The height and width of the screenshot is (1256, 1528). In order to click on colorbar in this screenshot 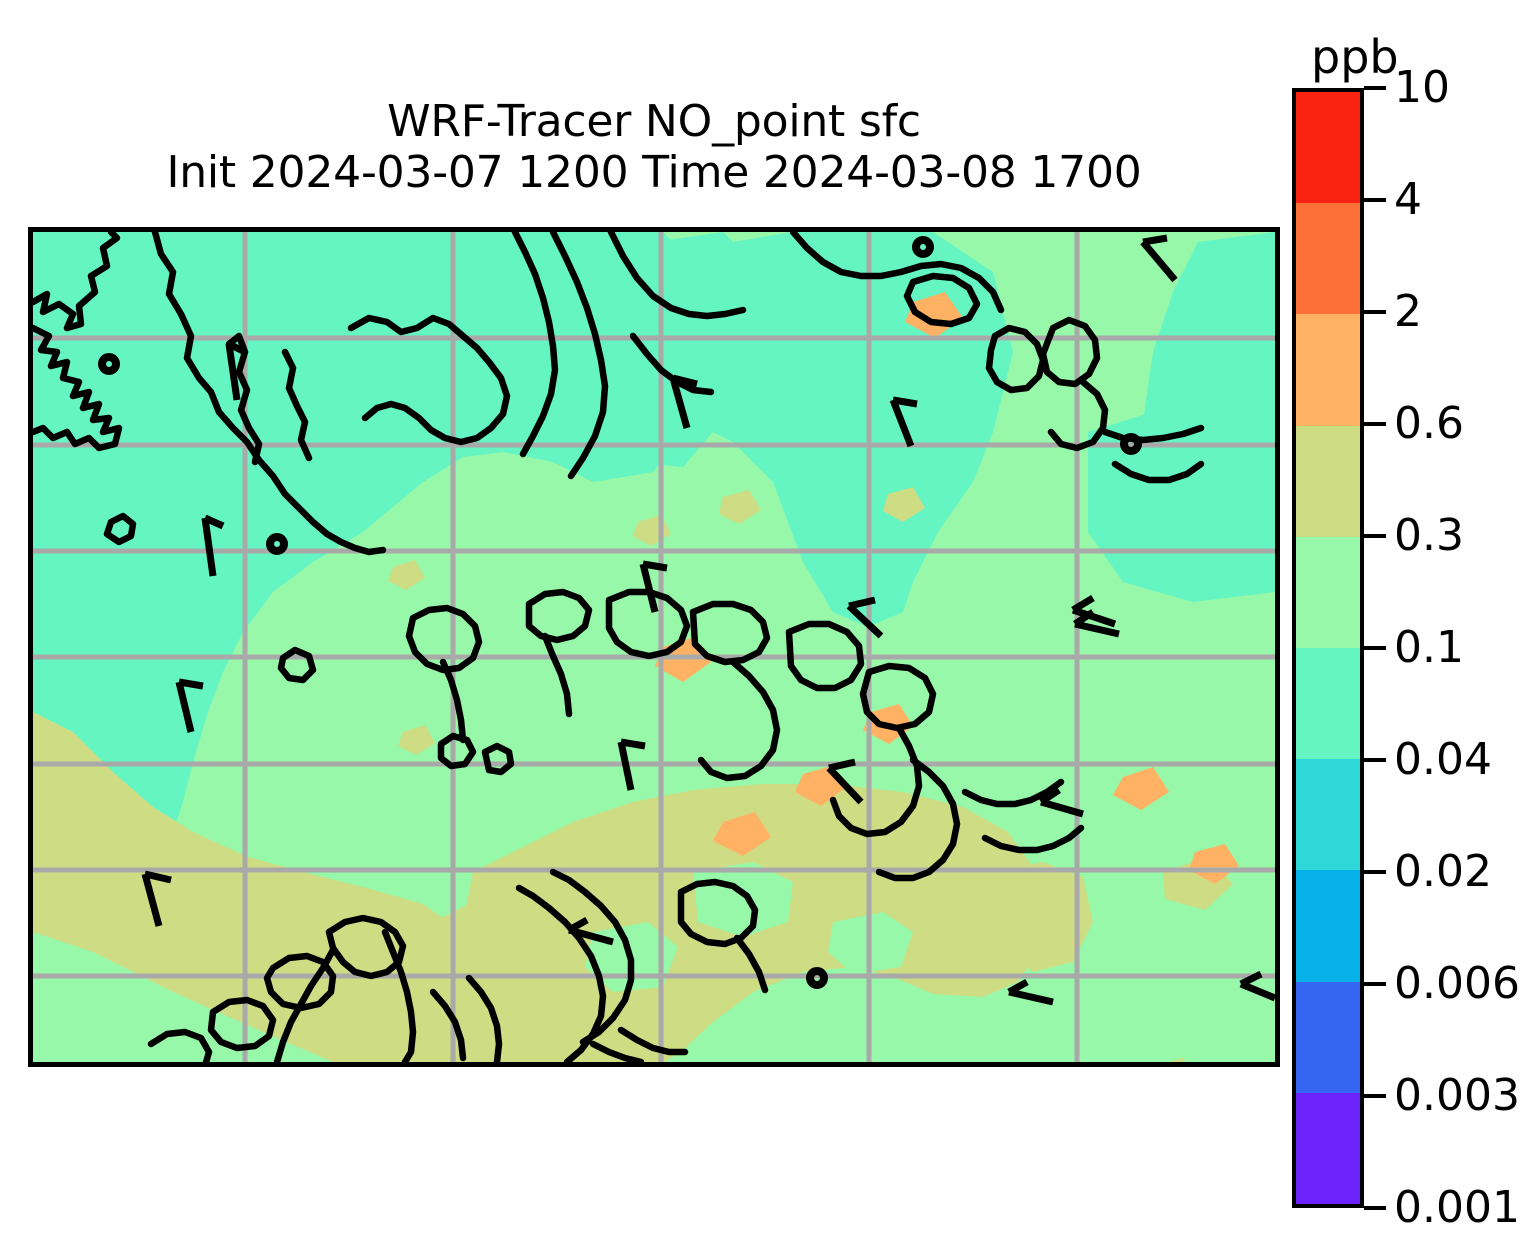, I will do `click(1328, 648)`.